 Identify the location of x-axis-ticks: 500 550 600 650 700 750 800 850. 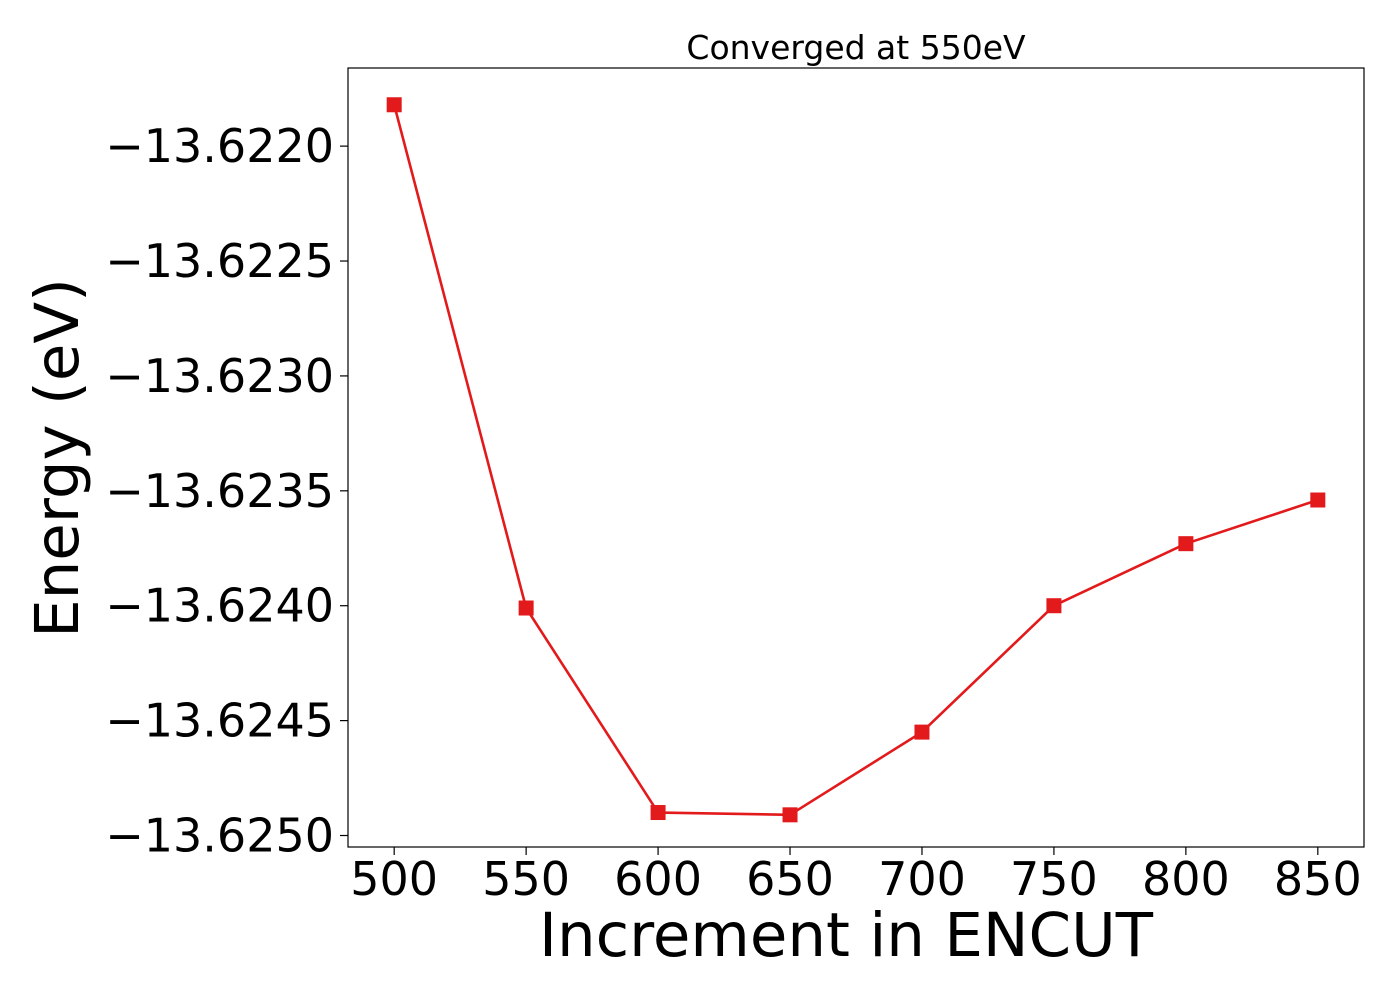
(856, 876).